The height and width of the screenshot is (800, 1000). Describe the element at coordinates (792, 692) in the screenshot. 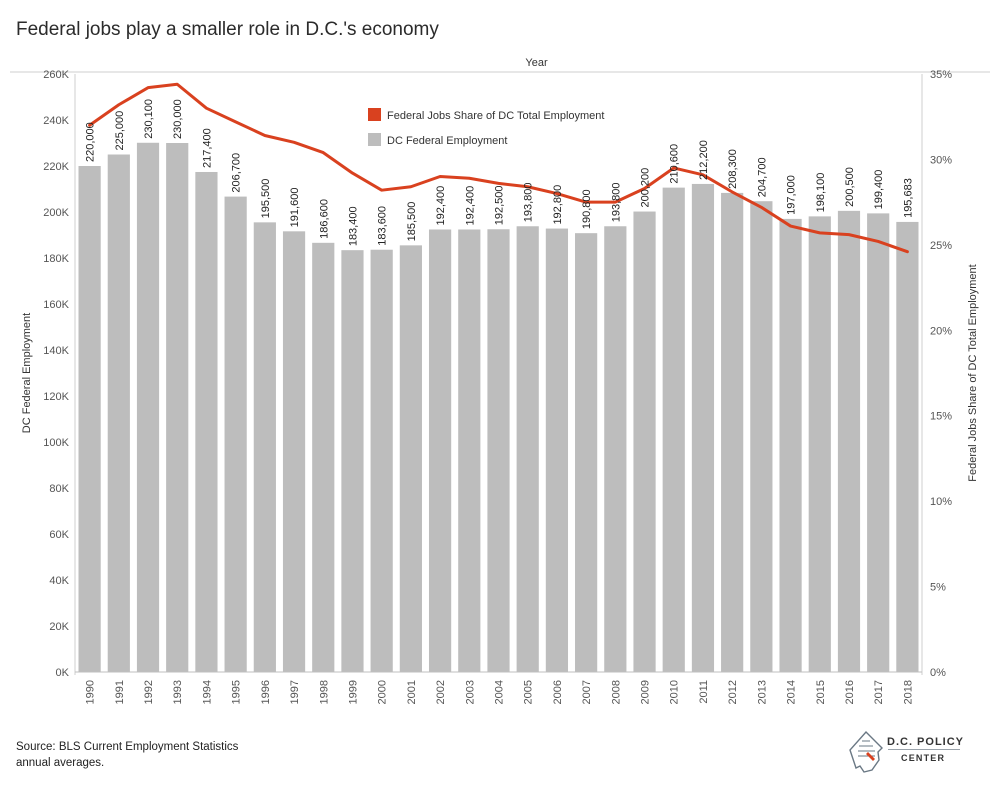

I see `x-tick-label: 2014` at that location.